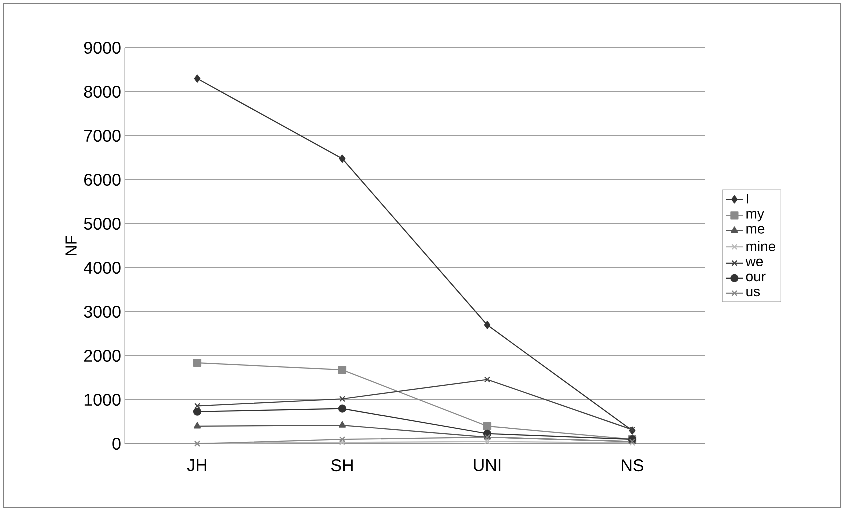  What do you see at coordinates (102, 48) in the screenshot?
I see `y-tick-label: 9000` at bounding box center [102, 48].